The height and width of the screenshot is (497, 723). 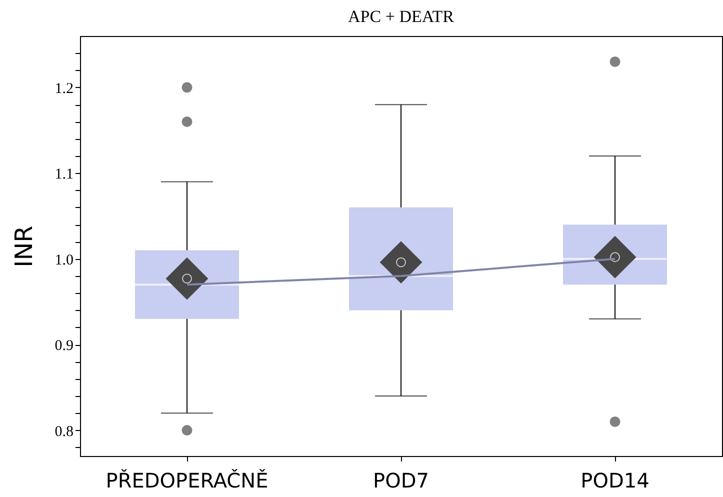 I want to click on chart-title: APC + DEATR, so click(x=401, y=16).